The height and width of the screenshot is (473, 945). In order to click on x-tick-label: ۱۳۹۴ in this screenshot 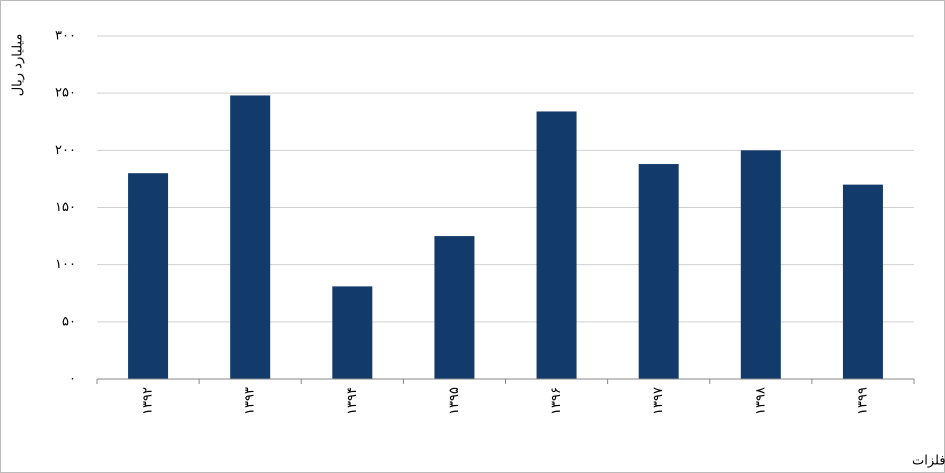, I will do `click(352, 401)`.